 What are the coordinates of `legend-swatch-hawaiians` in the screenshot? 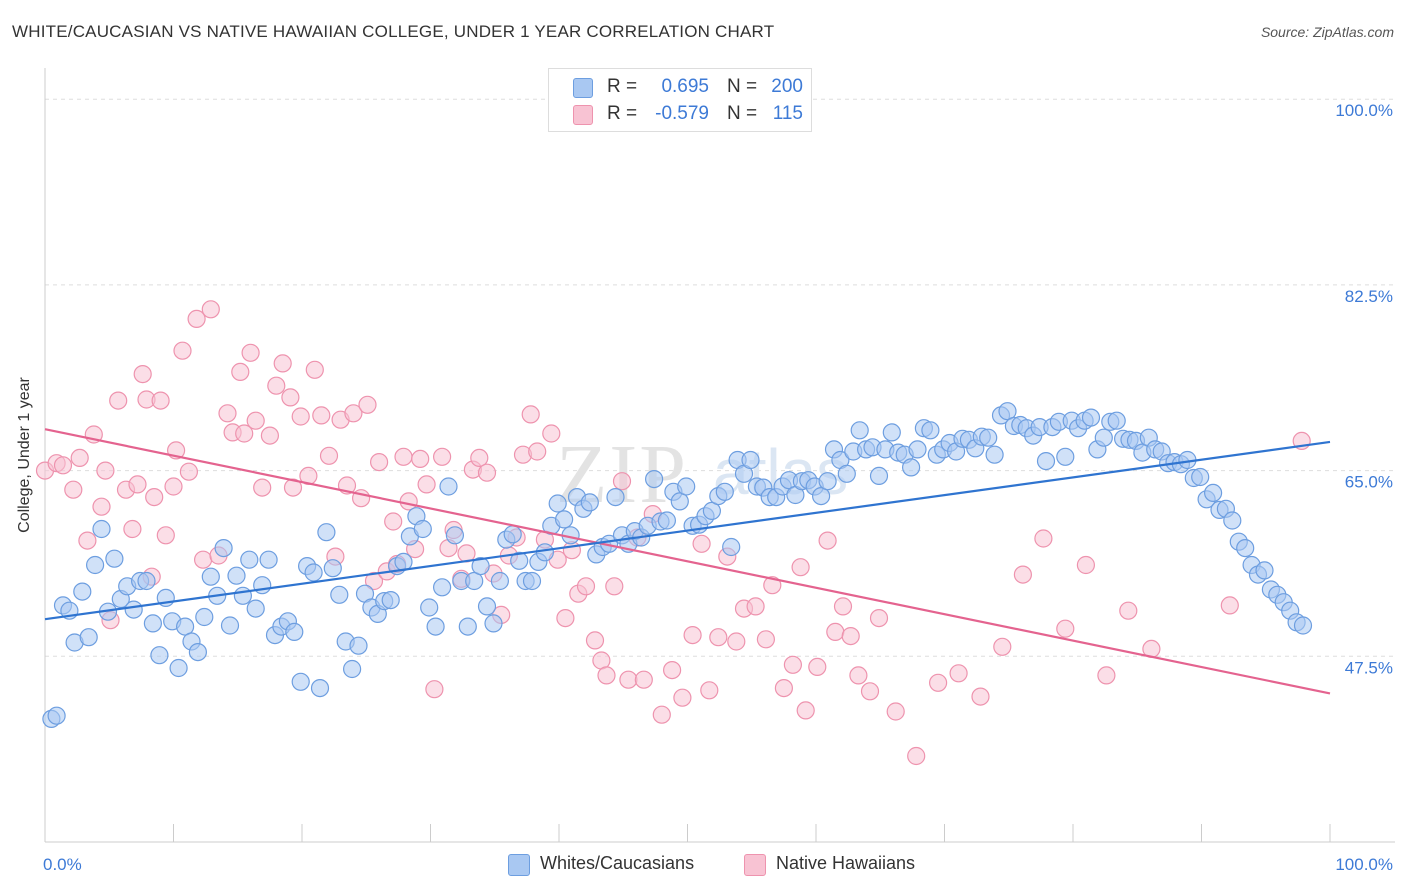 It's located at (583, 115).